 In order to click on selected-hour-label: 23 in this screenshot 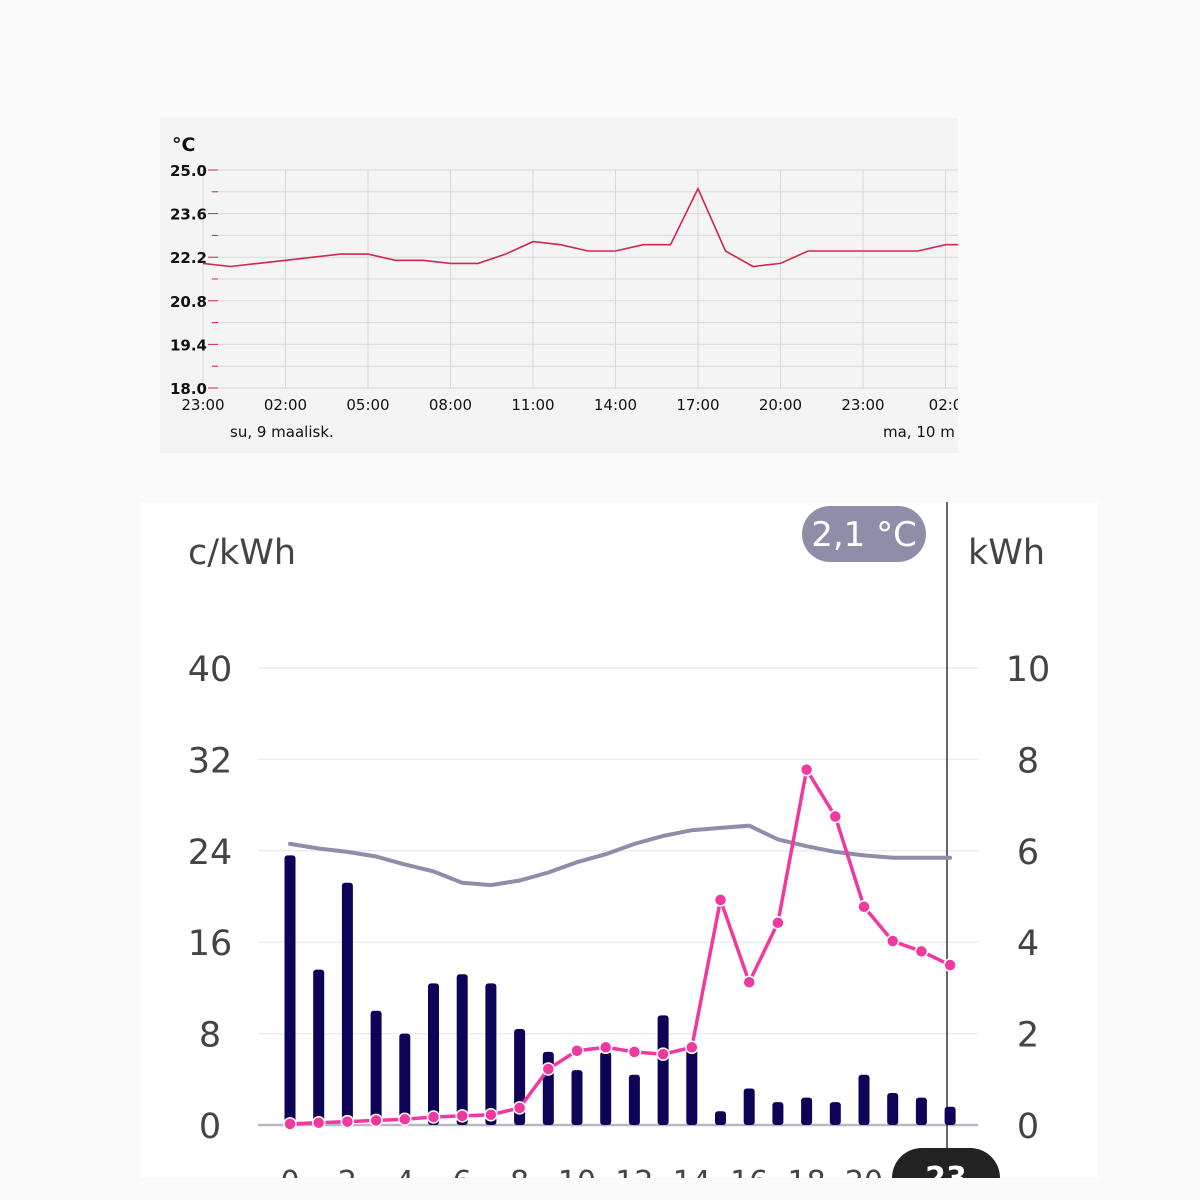, I will do `click(946, 1169)`.